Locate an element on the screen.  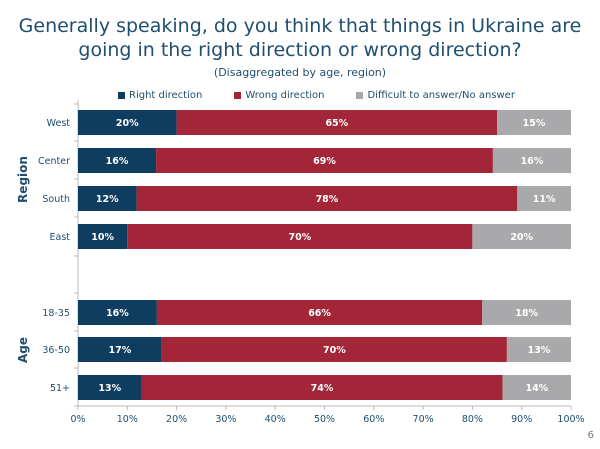
data-label: 74% is located at coordinates (322, 388).